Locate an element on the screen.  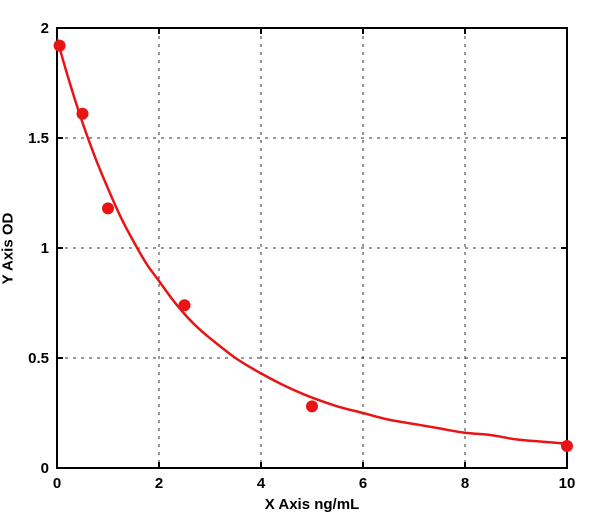
x-tick-label: 10 is located at coordinates (567, 483).